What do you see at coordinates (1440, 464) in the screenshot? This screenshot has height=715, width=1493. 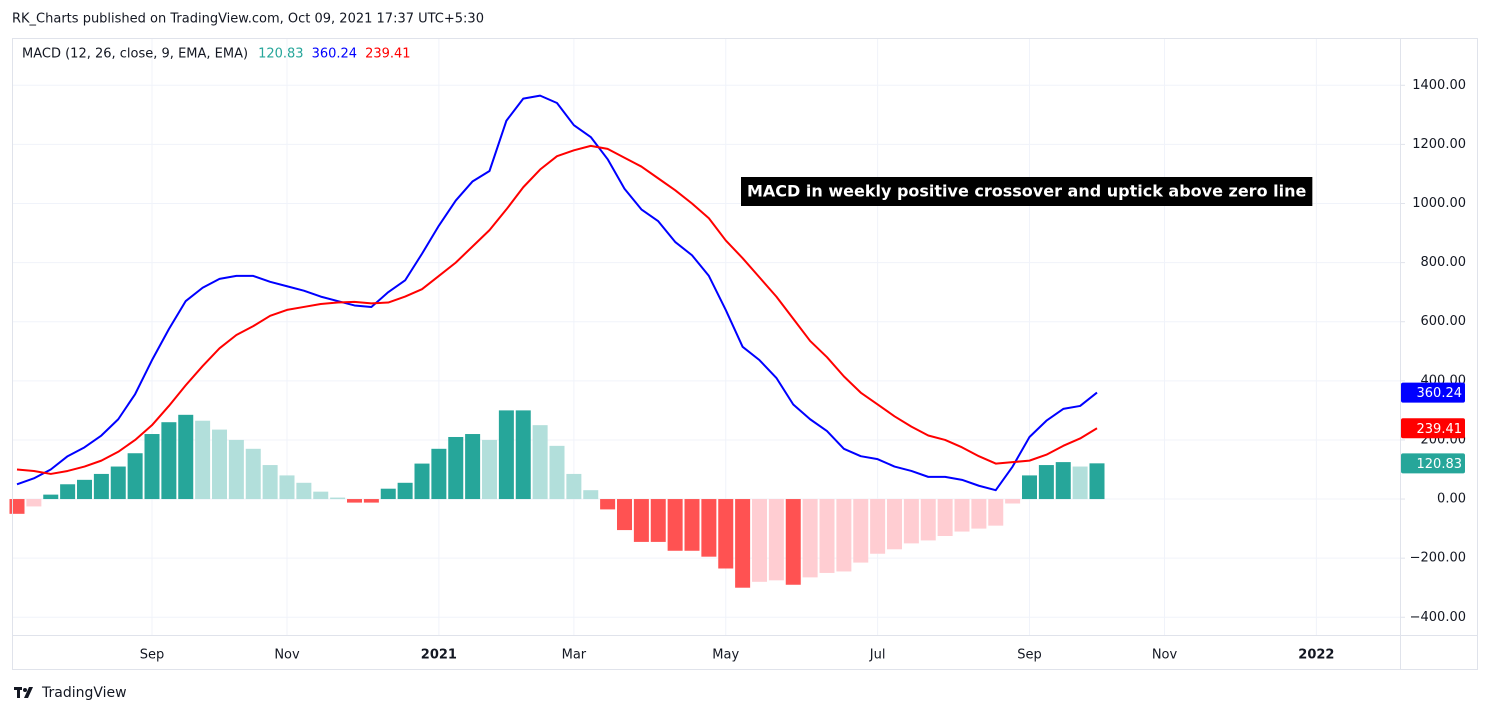 I see `price-tag-label: 120.83` at bounding box center [1440, 464].